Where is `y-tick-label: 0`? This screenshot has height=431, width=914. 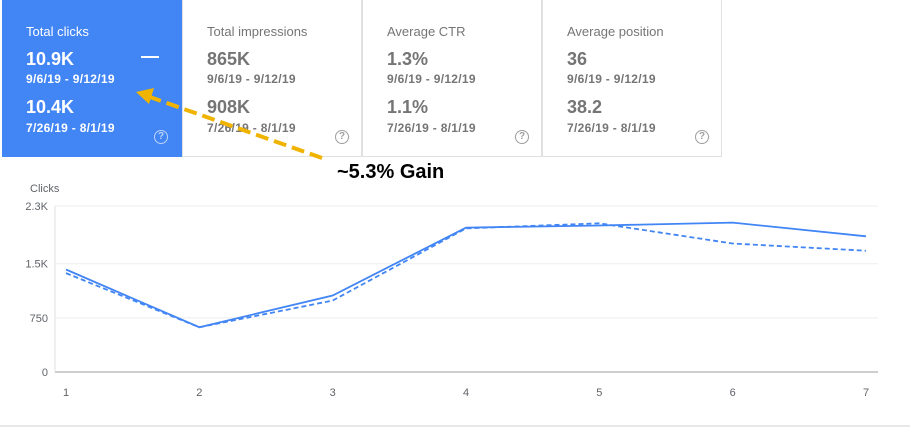
y-tick-label: 0 is located at coordinates (45, 373).